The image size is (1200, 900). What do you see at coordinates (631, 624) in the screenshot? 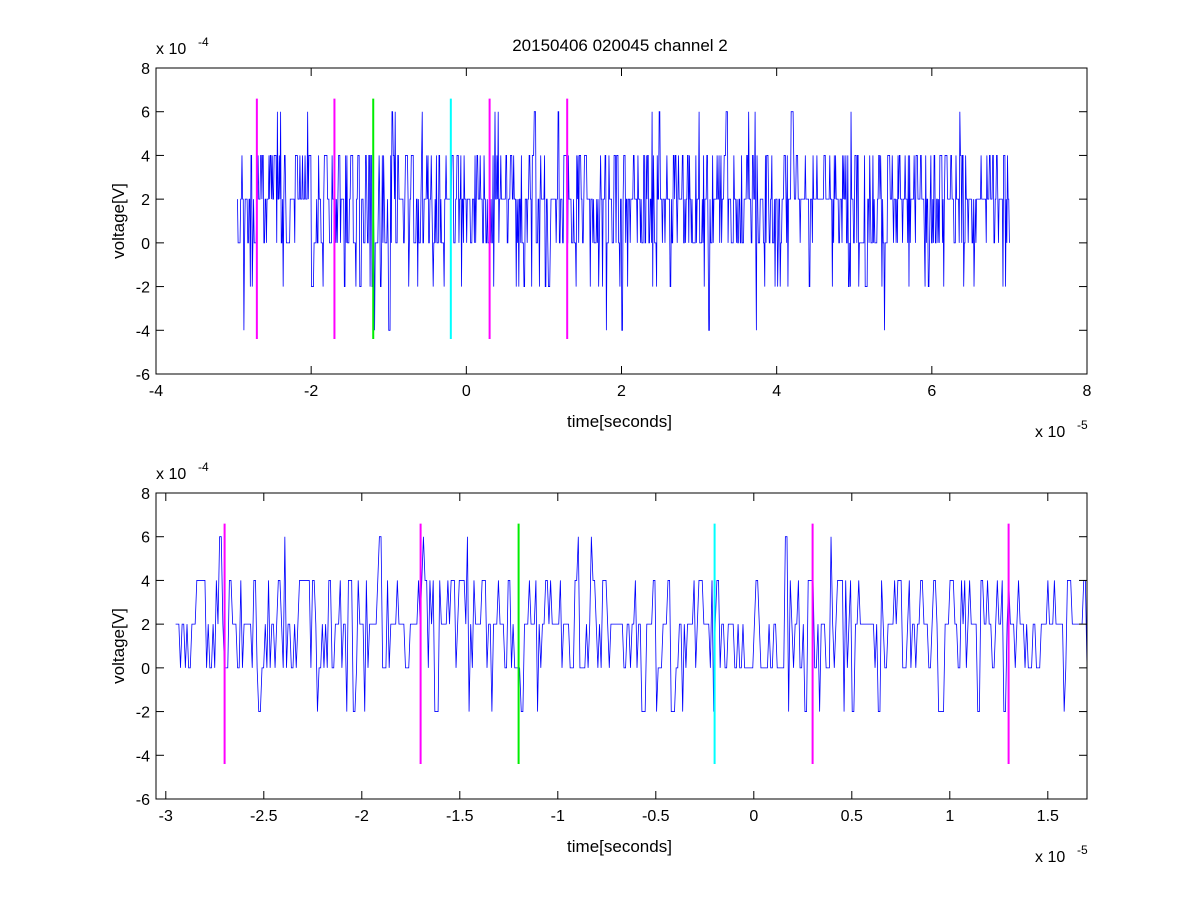
I see `signal-trace` at bounding box center [631, 624].